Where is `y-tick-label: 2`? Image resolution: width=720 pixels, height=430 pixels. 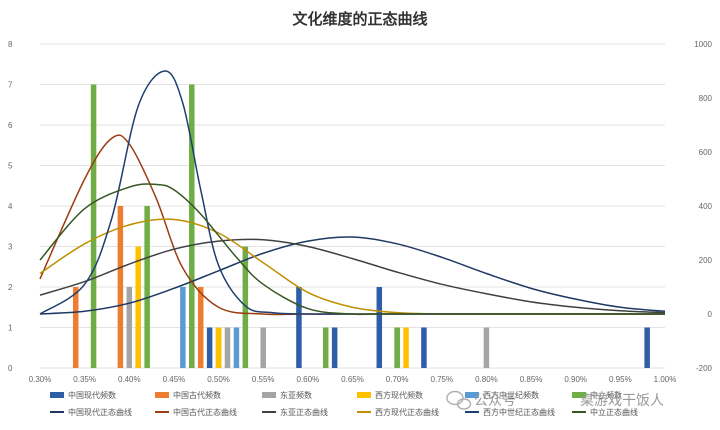
y-tick-label: 2 is located at coordinates (10, 287).